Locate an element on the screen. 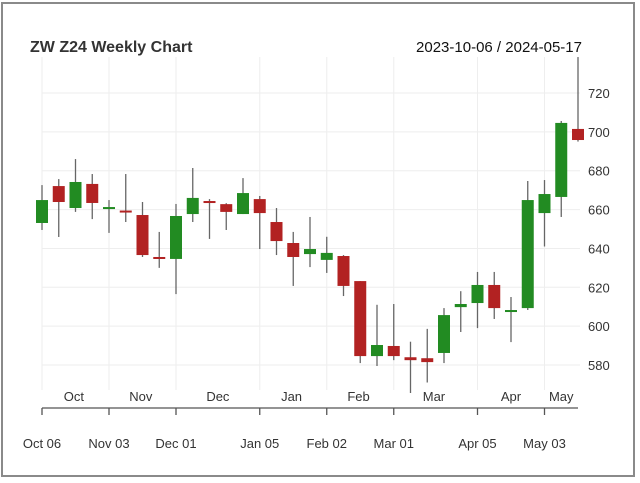 This screenshot has height=483, width=640. x-date-label: Nov 03 is located at coordinates (108, 443).